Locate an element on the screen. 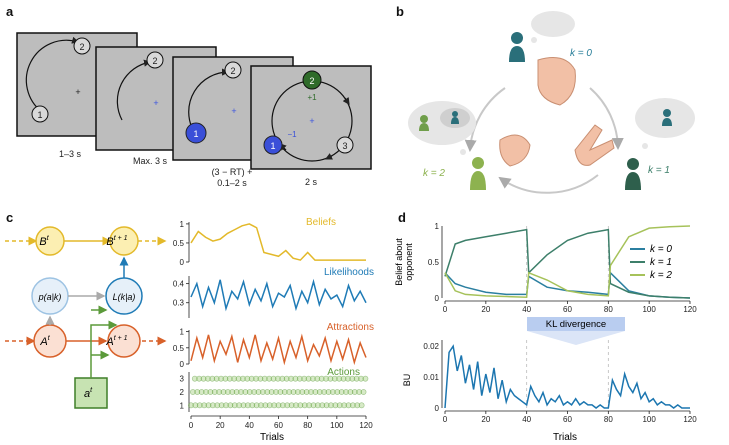  c-xtick-label-4: 80 is located at coordinates (307, 425).